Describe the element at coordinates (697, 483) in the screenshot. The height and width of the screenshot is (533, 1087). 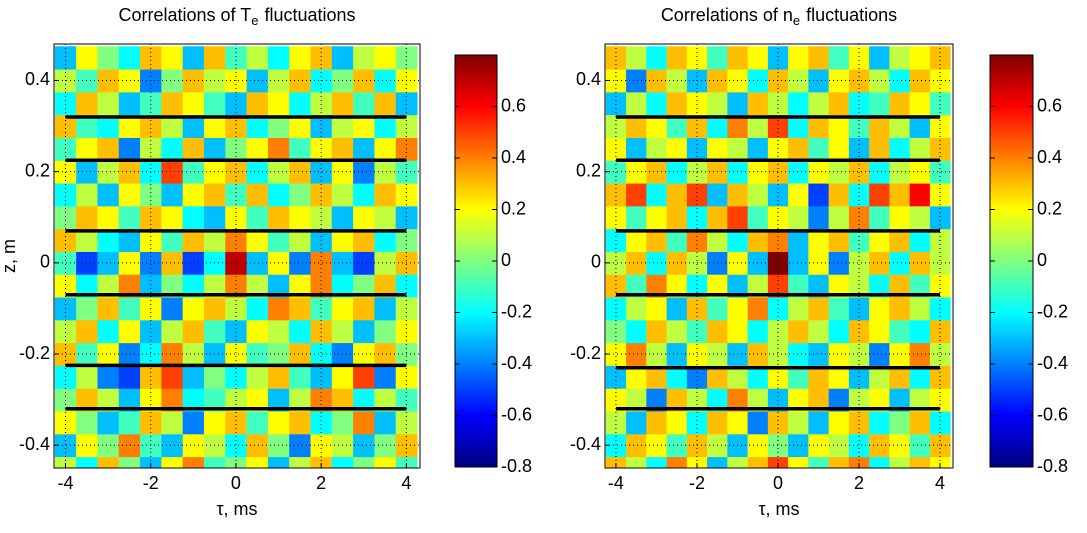
I see `x-tick-label: -2` at that location.